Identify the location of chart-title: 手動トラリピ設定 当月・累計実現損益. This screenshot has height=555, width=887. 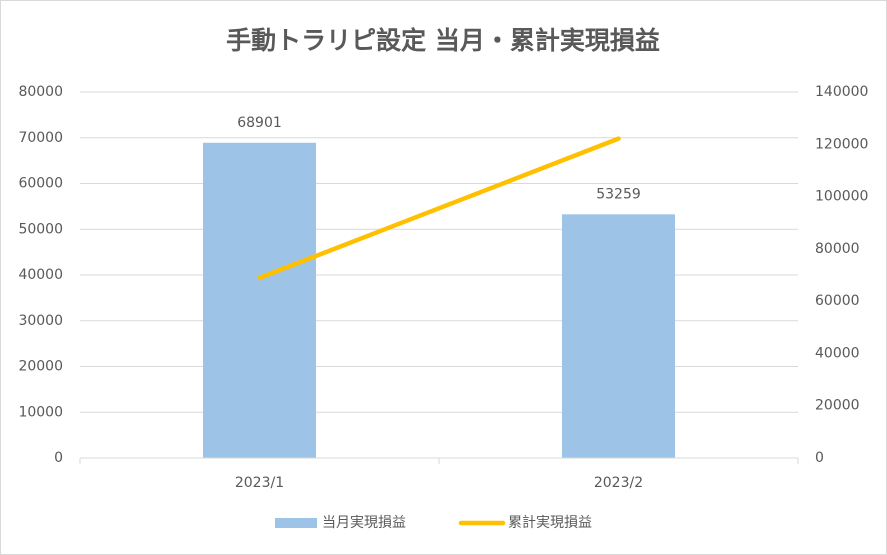
(443, 40).